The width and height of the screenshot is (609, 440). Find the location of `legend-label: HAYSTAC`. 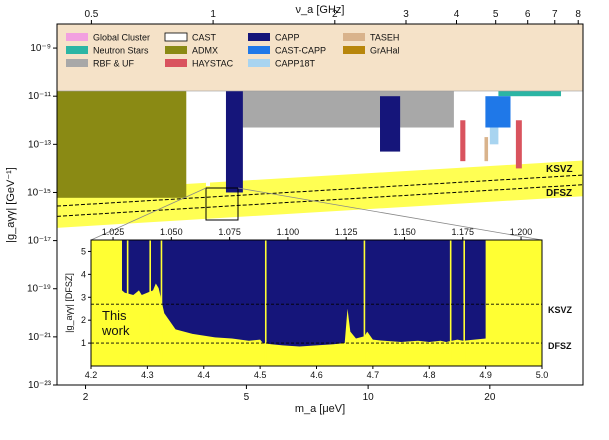

legend-label: HAYSTAC is located at coordinates (213, 64).